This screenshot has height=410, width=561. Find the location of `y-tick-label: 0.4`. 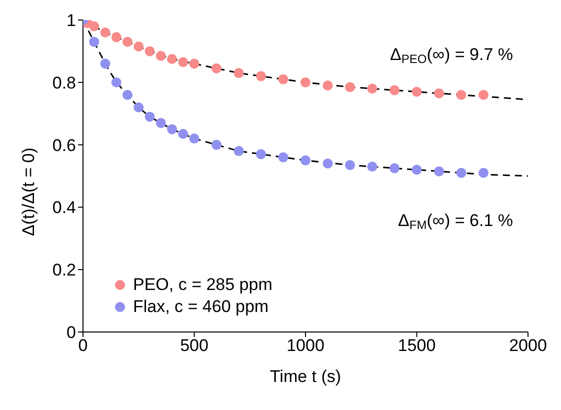

y-tick-label: 0.4 is located at coordinates (64, 208).